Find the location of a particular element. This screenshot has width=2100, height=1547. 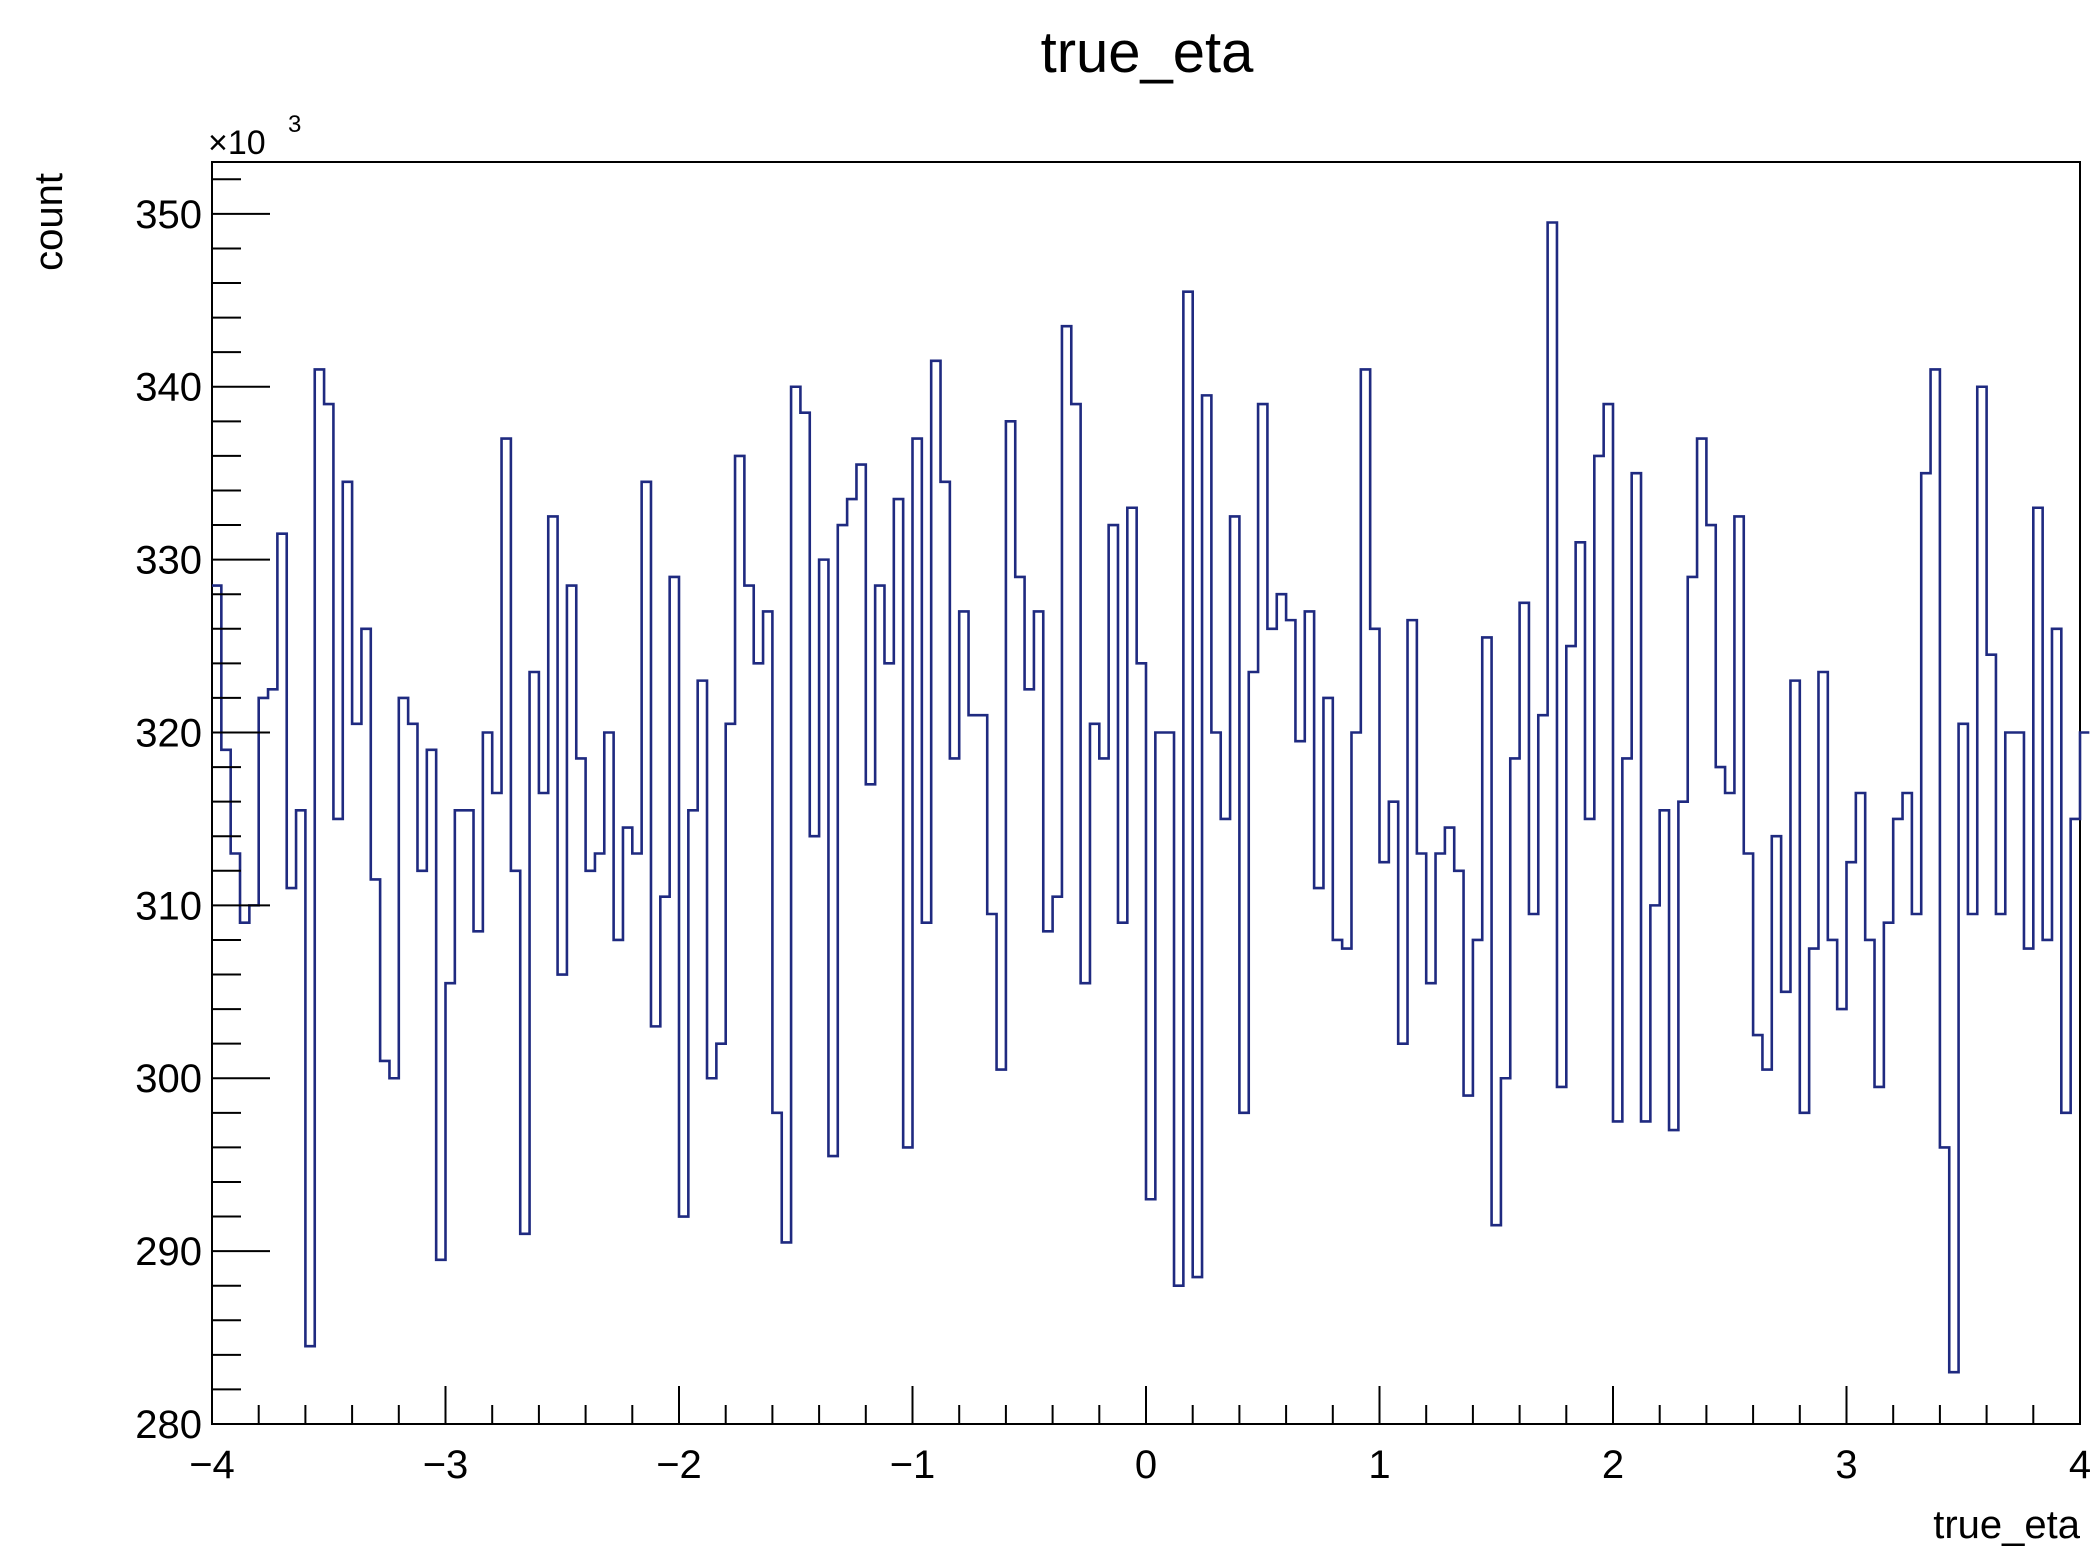

y-tick-label: 280 is located at coordinates (168, 1425).